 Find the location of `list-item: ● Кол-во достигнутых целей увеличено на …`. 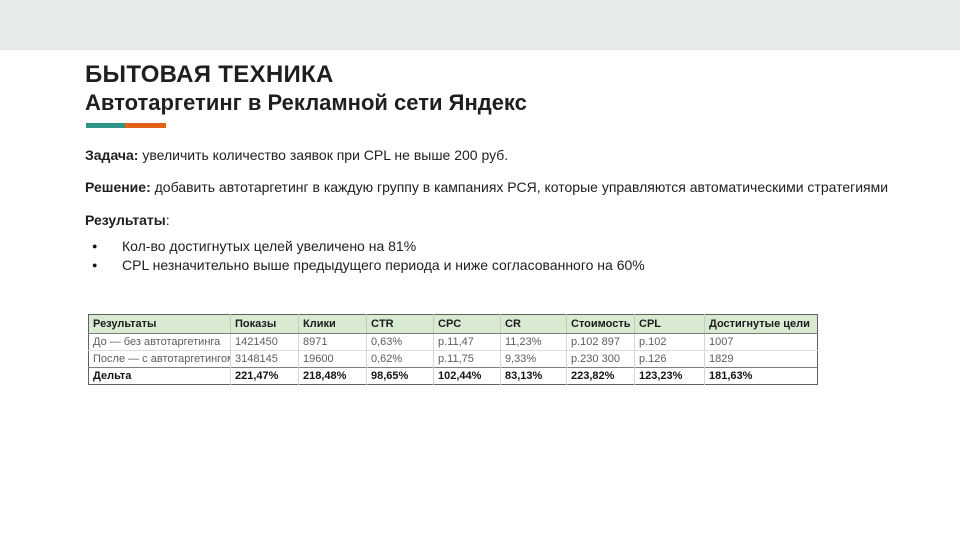

list-item: ● Кол-во достигнутых целей увеличено на … is located at coordinates (368, 247).